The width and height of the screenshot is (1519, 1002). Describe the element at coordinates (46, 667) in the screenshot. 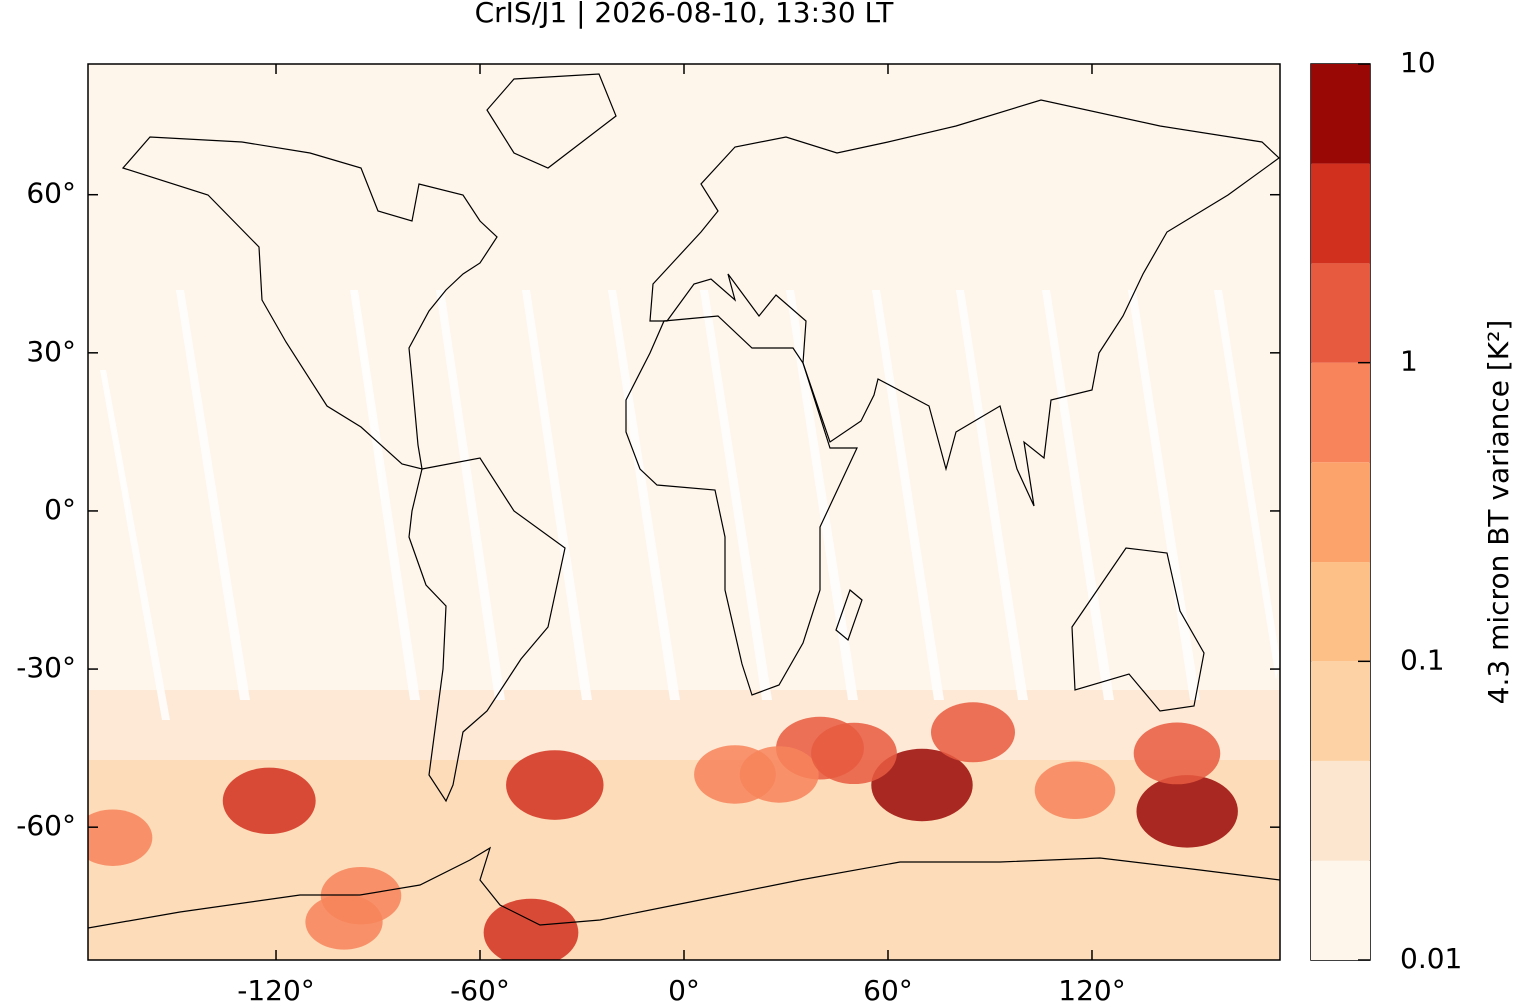

I see `y-tick-label: -30°` at that location.